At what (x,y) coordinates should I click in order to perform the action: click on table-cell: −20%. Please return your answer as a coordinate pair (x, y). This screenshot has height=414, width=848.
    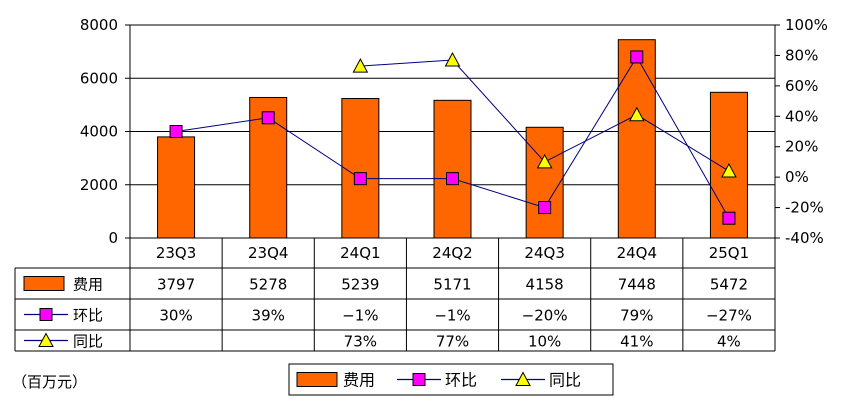
    Looking at the image, I should click on (545, 316).